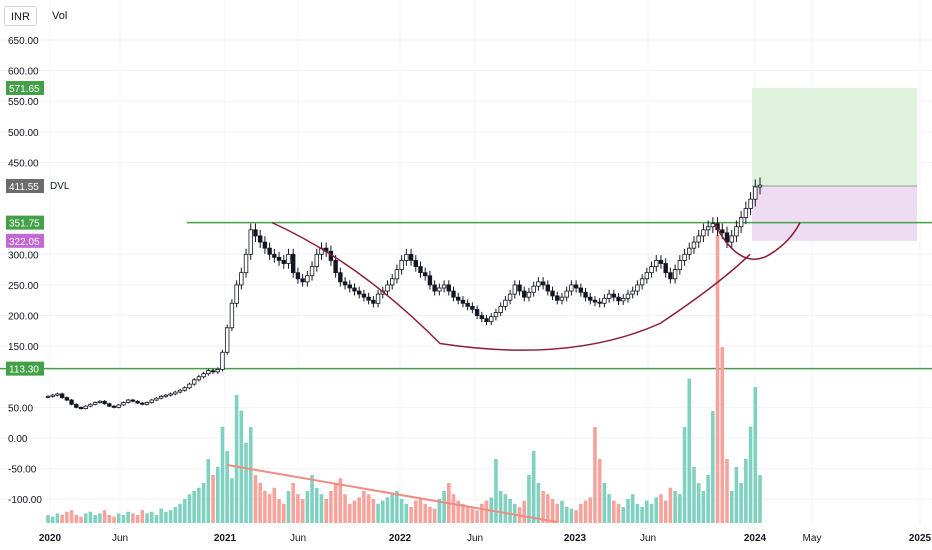 The image size is (932, 550). I want to click on y-tick-label: 600.00, so click(23, 72).